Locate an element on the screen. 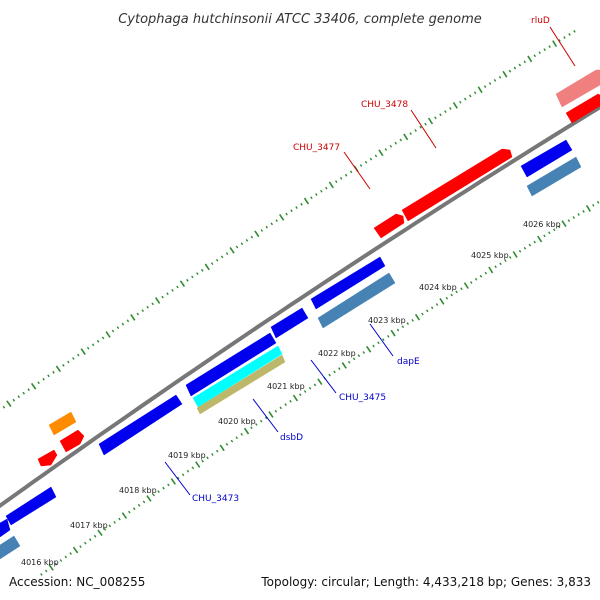 This screenshot has width=600, height=600. scale-label-4020: 4020 kbp is located at coordinates (237, 421).